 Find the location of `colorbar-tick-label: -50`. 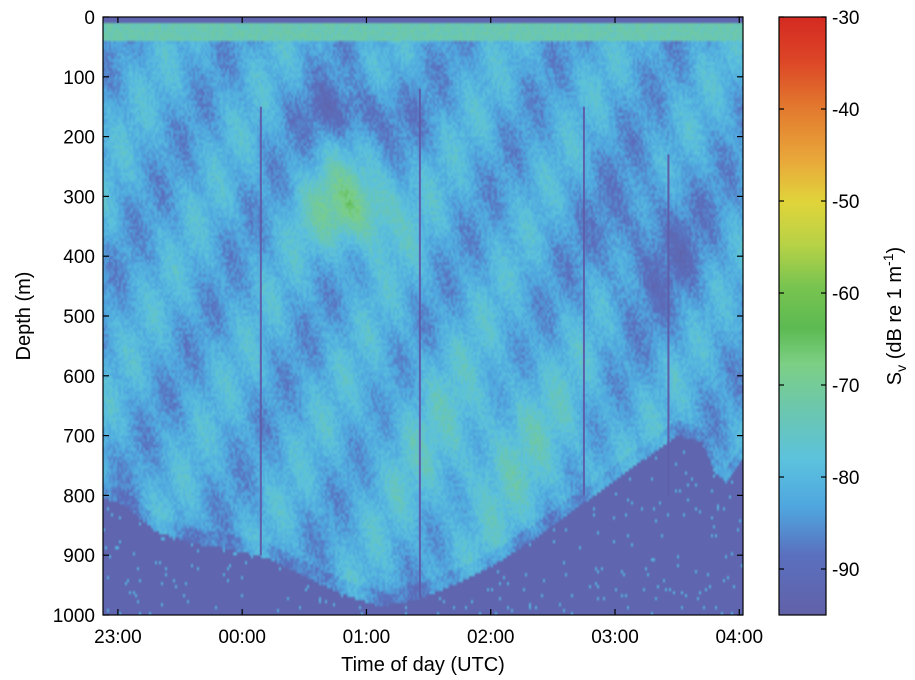

colorbar-tick-label: -50 is located at coordinates (845, 202).